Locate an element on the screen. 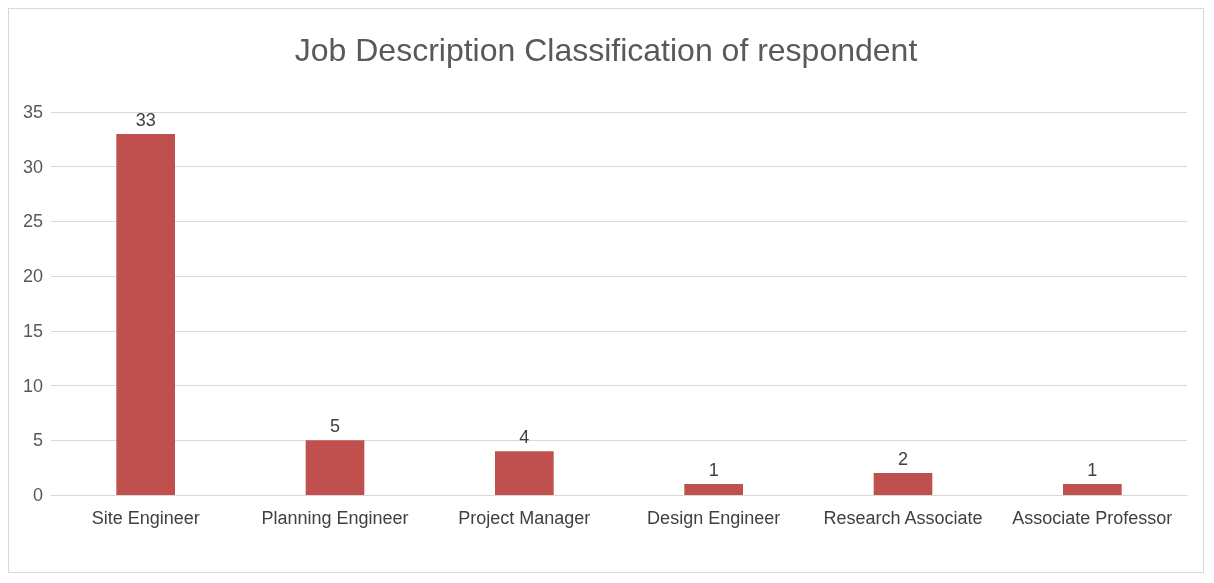  y-tick-label: 20 is located at coordinates (32, 276).